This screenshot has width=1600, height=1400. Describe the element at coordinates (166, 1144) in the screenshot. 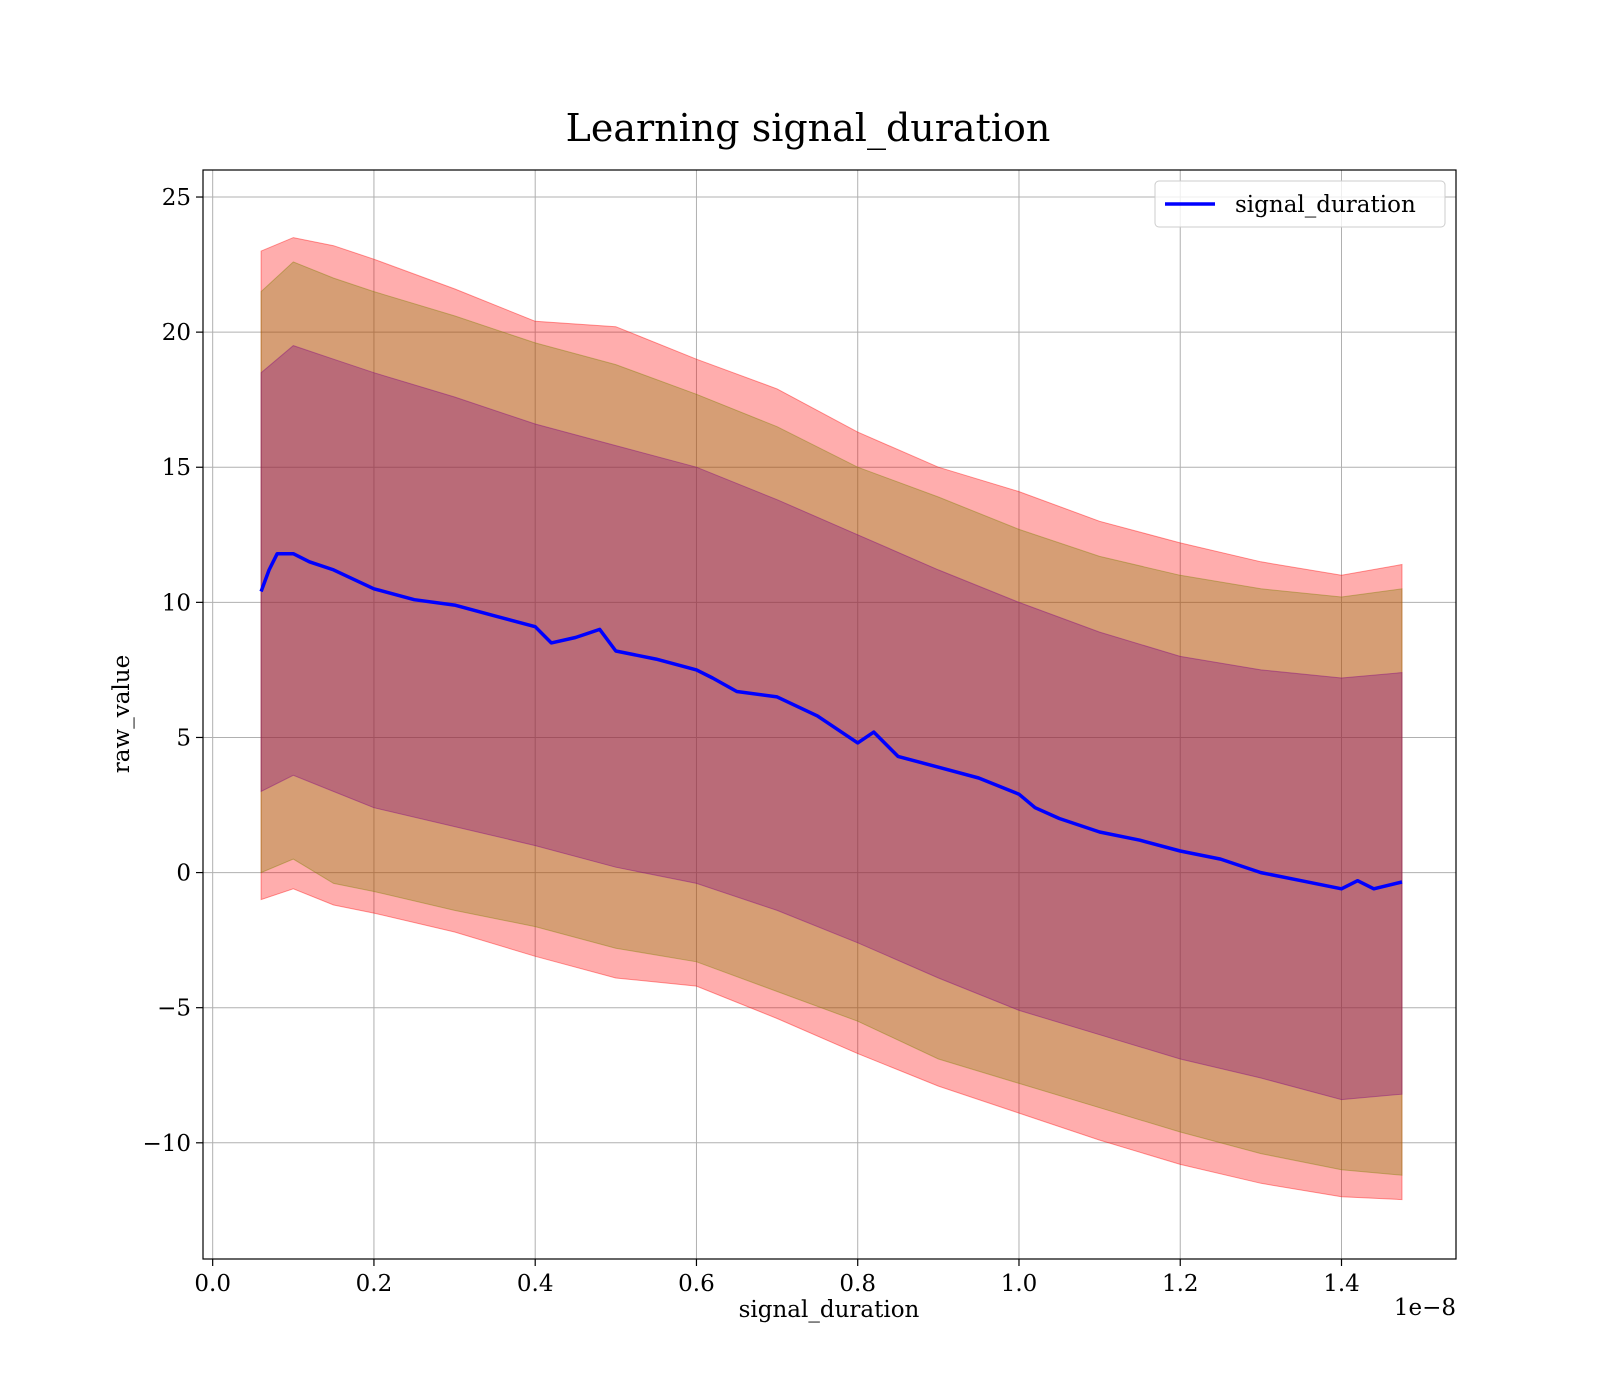

I see `y-tick-label-0: −10` at that location.